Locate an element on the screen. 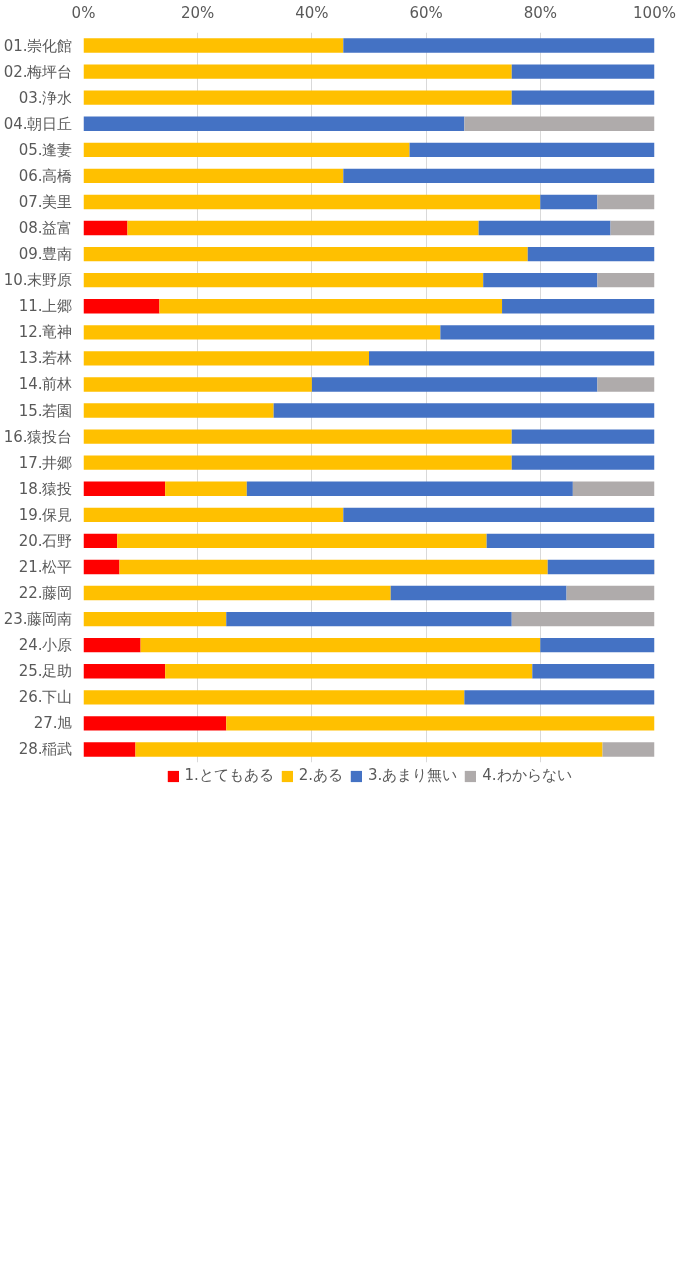 The image size is (684, 1275). y-tick-label: 13.若林 is located at coordinates (45, 358).